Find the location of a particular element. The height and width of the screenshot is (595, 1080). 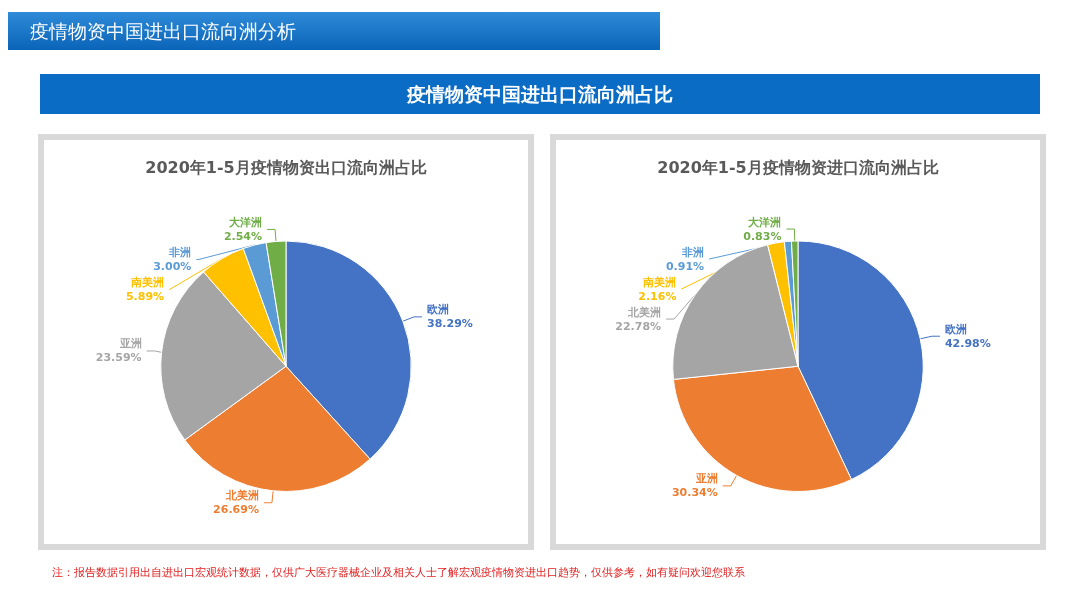

data-label: 2.54% is located at coordinates (243, 236).